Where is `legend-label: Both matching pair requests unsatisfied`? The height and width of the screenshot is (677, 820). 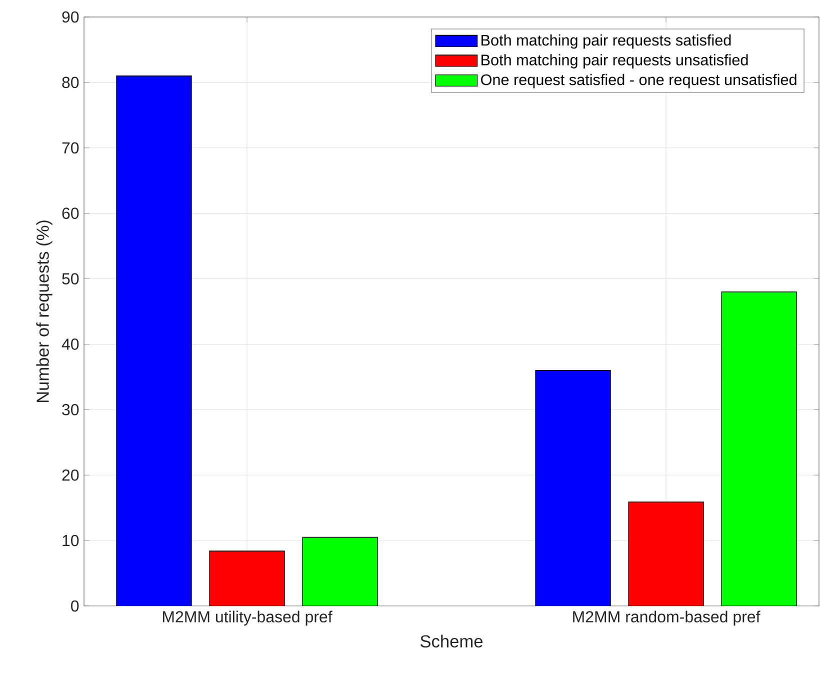
legend-label: Both matching pair requests unsatisfied is located at coordinates (615, 61).